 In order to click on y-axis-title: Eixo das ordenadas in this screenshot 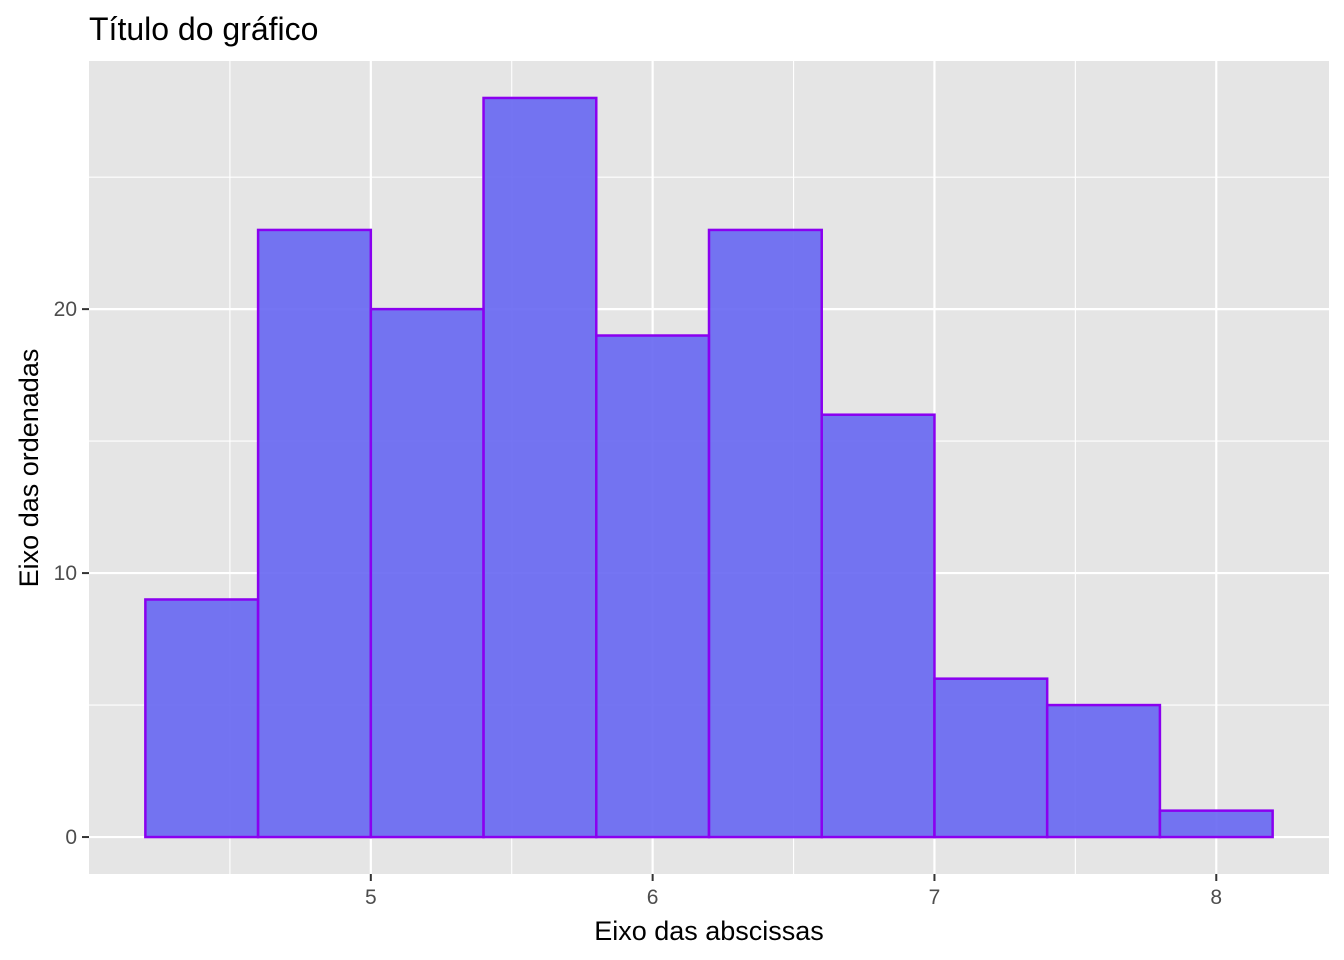, I will do `click(29, 468)`.